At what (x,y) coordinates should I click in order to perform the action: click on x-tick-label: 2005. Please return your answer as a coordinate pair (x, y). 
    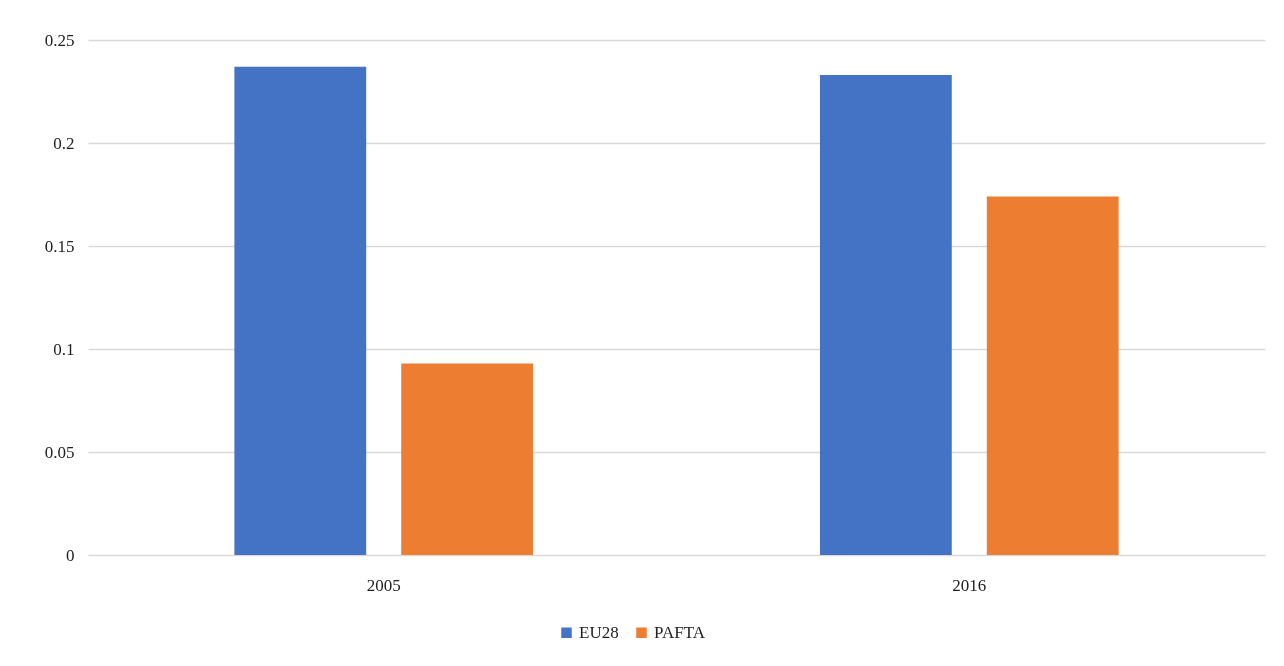
    Looking at the image, I should click on (383, 585).